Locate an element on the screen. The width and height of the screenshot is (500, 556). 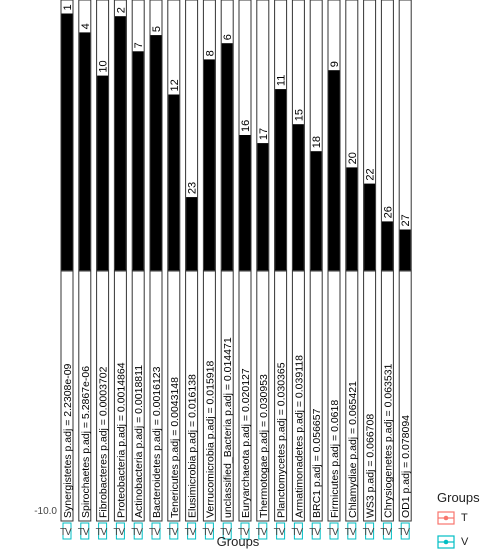
bar-rank-label: 16 is located at coordinates (246, 126).